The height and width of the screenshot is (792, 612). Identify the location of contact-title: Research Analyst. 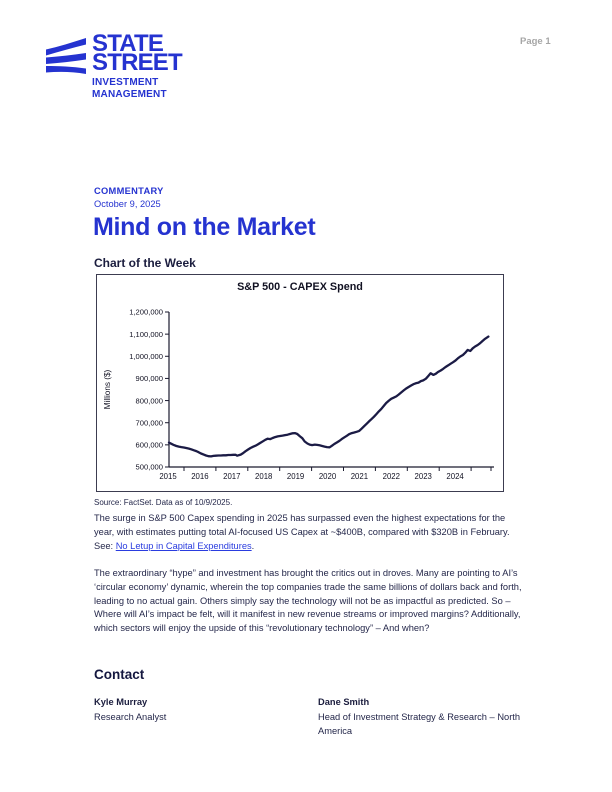
(130, 716).